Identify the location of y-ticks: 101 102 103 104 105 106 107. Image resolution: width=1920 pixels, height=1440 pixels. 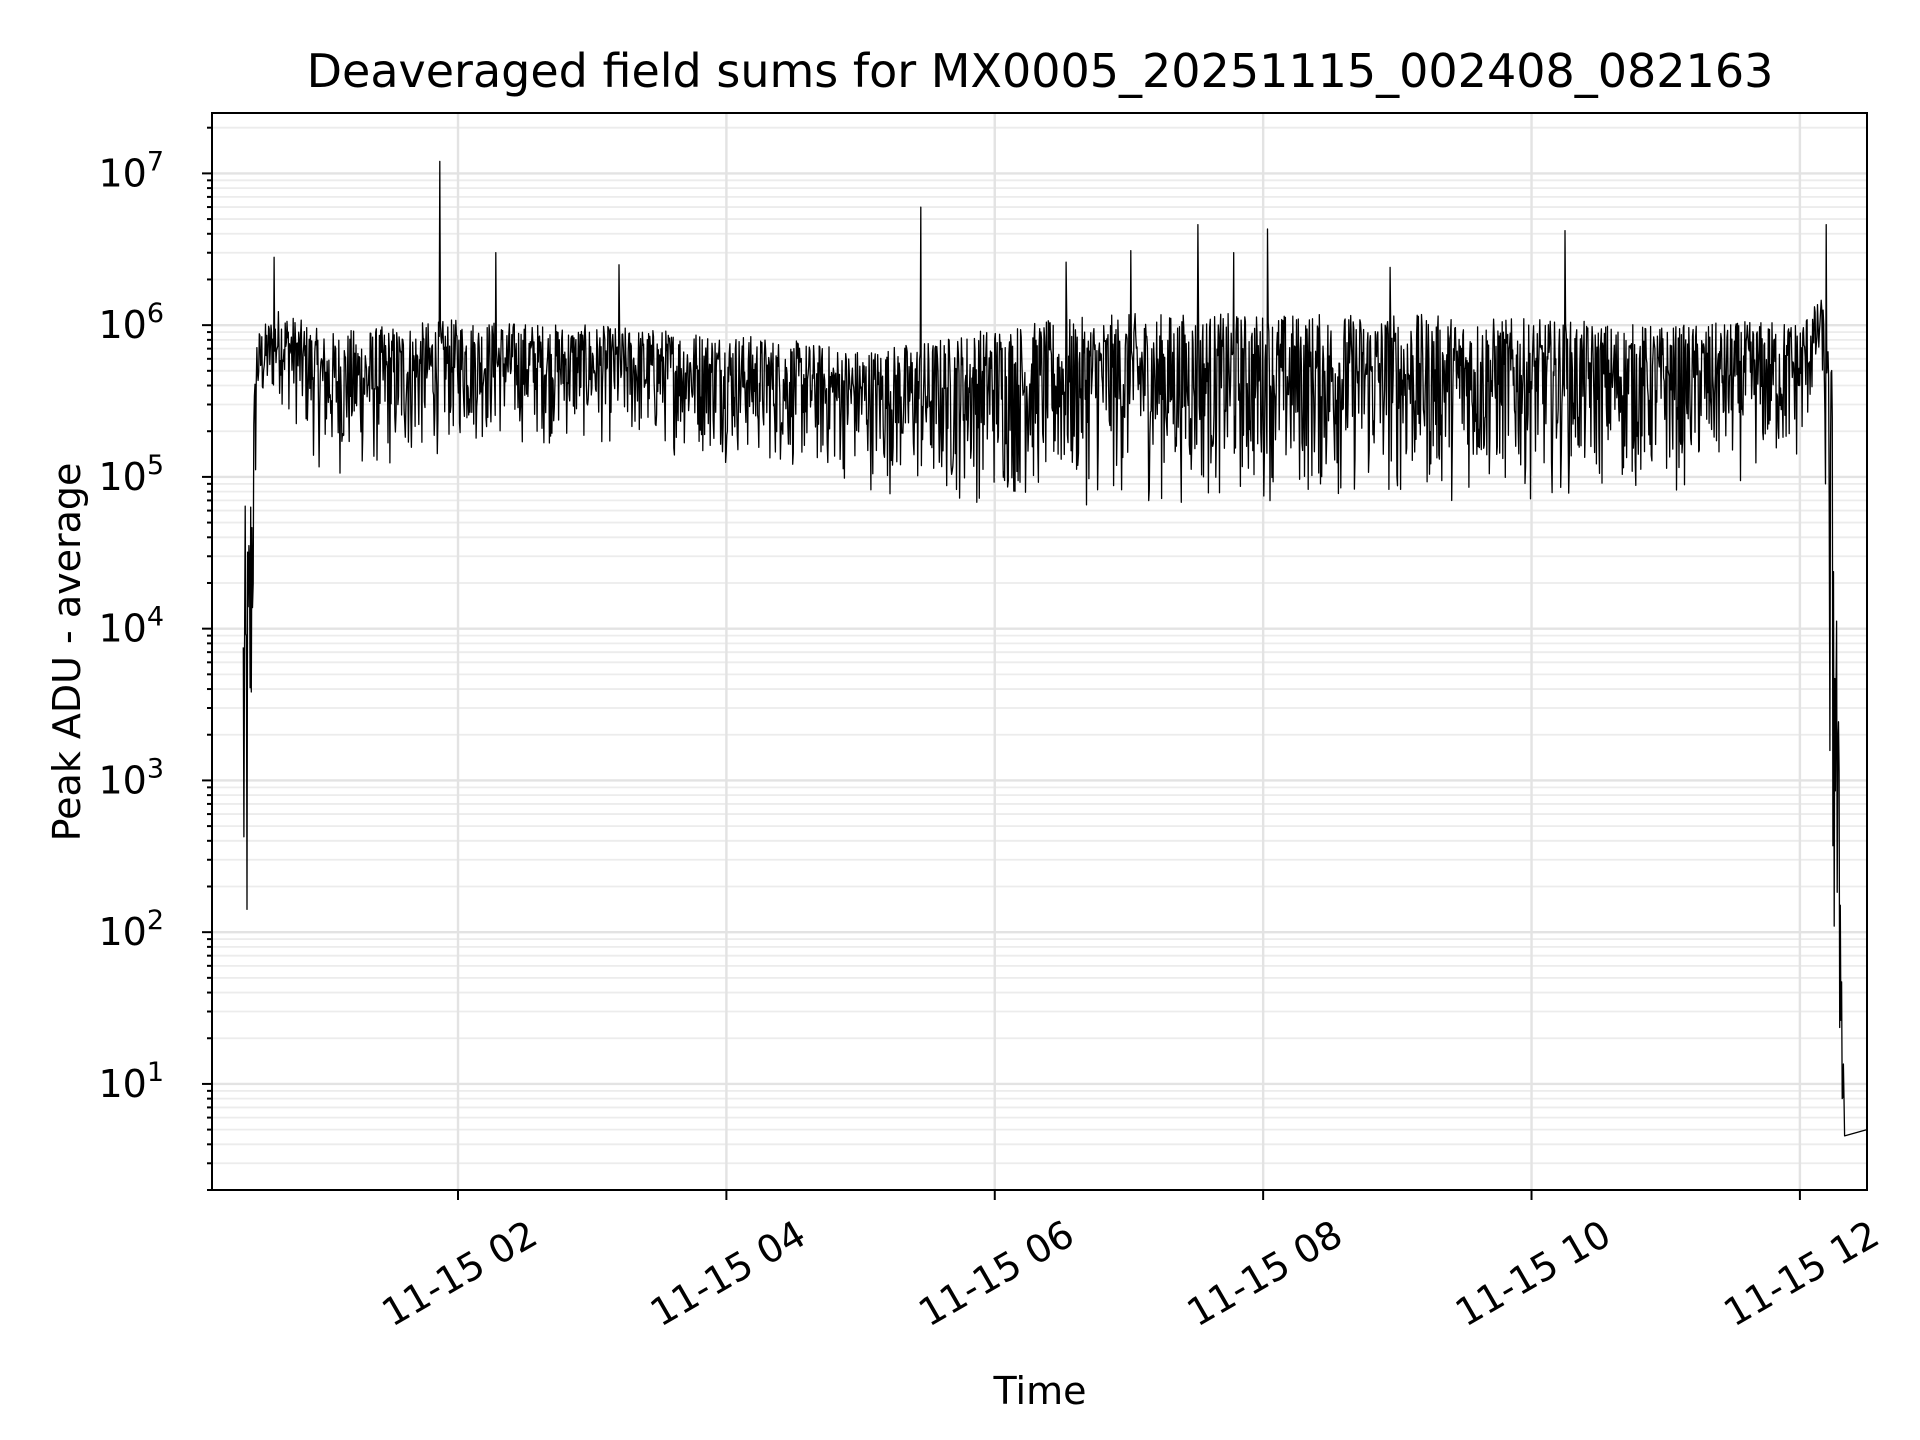
(155, 658).